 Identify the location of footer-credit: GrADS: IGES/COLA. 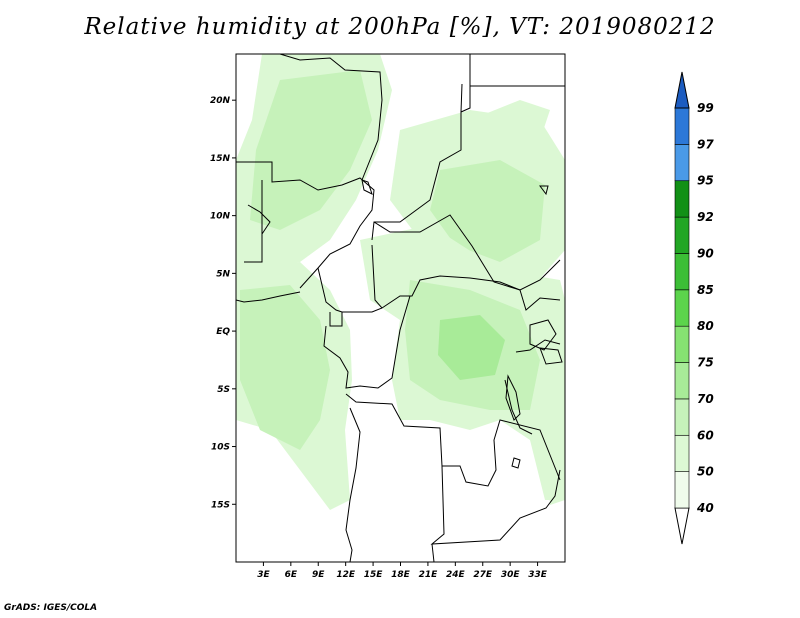
(51, 608).